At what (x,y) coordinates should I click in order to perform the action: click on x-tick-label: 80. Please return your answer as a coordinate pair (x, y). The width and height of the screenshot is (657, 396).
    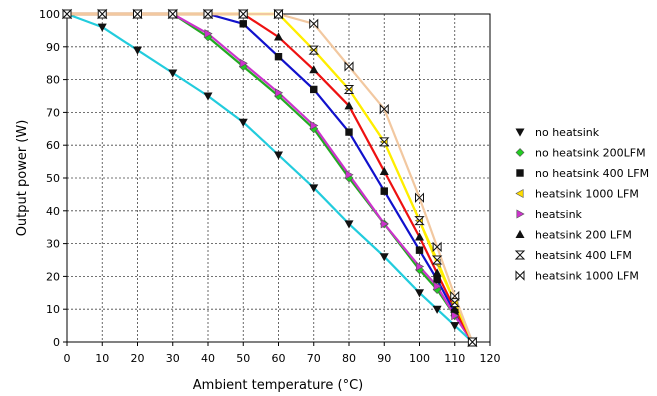
    Looking at the image, I should click on (349, 358).